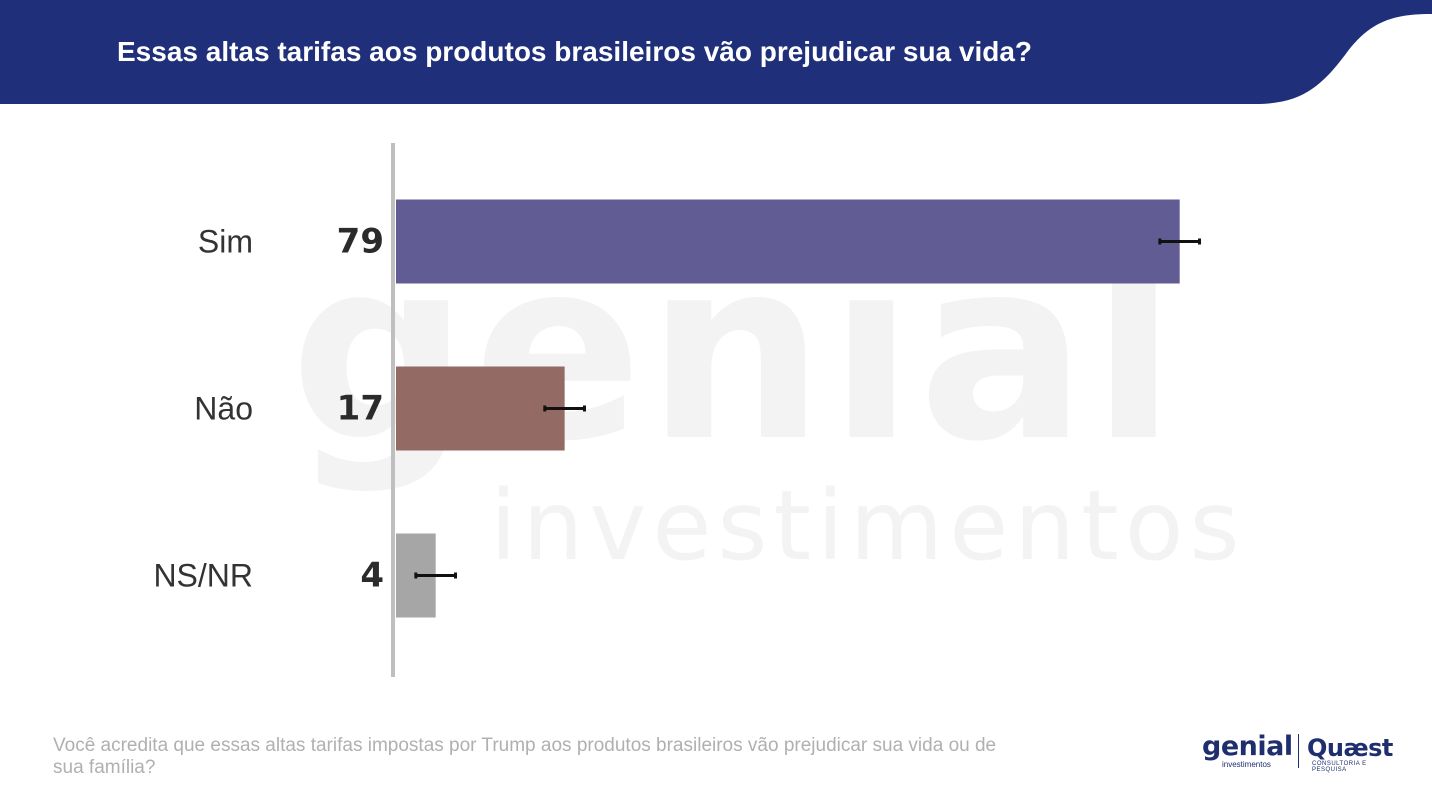  What do you see at coordinates (1247, 746) in the screenshot?
I see `genial-logo: genial` at bounding box center [1247, 746].